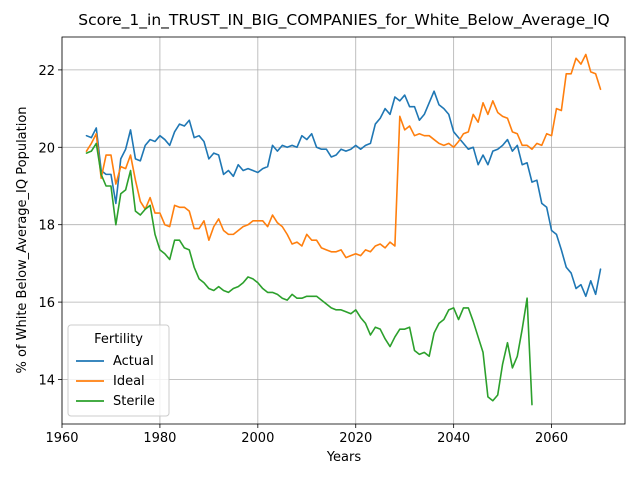  What do you see at coordinates (61, 438) in the screenshot?
I see `x-tick-label: 1960` at bounding box center [61, 438].